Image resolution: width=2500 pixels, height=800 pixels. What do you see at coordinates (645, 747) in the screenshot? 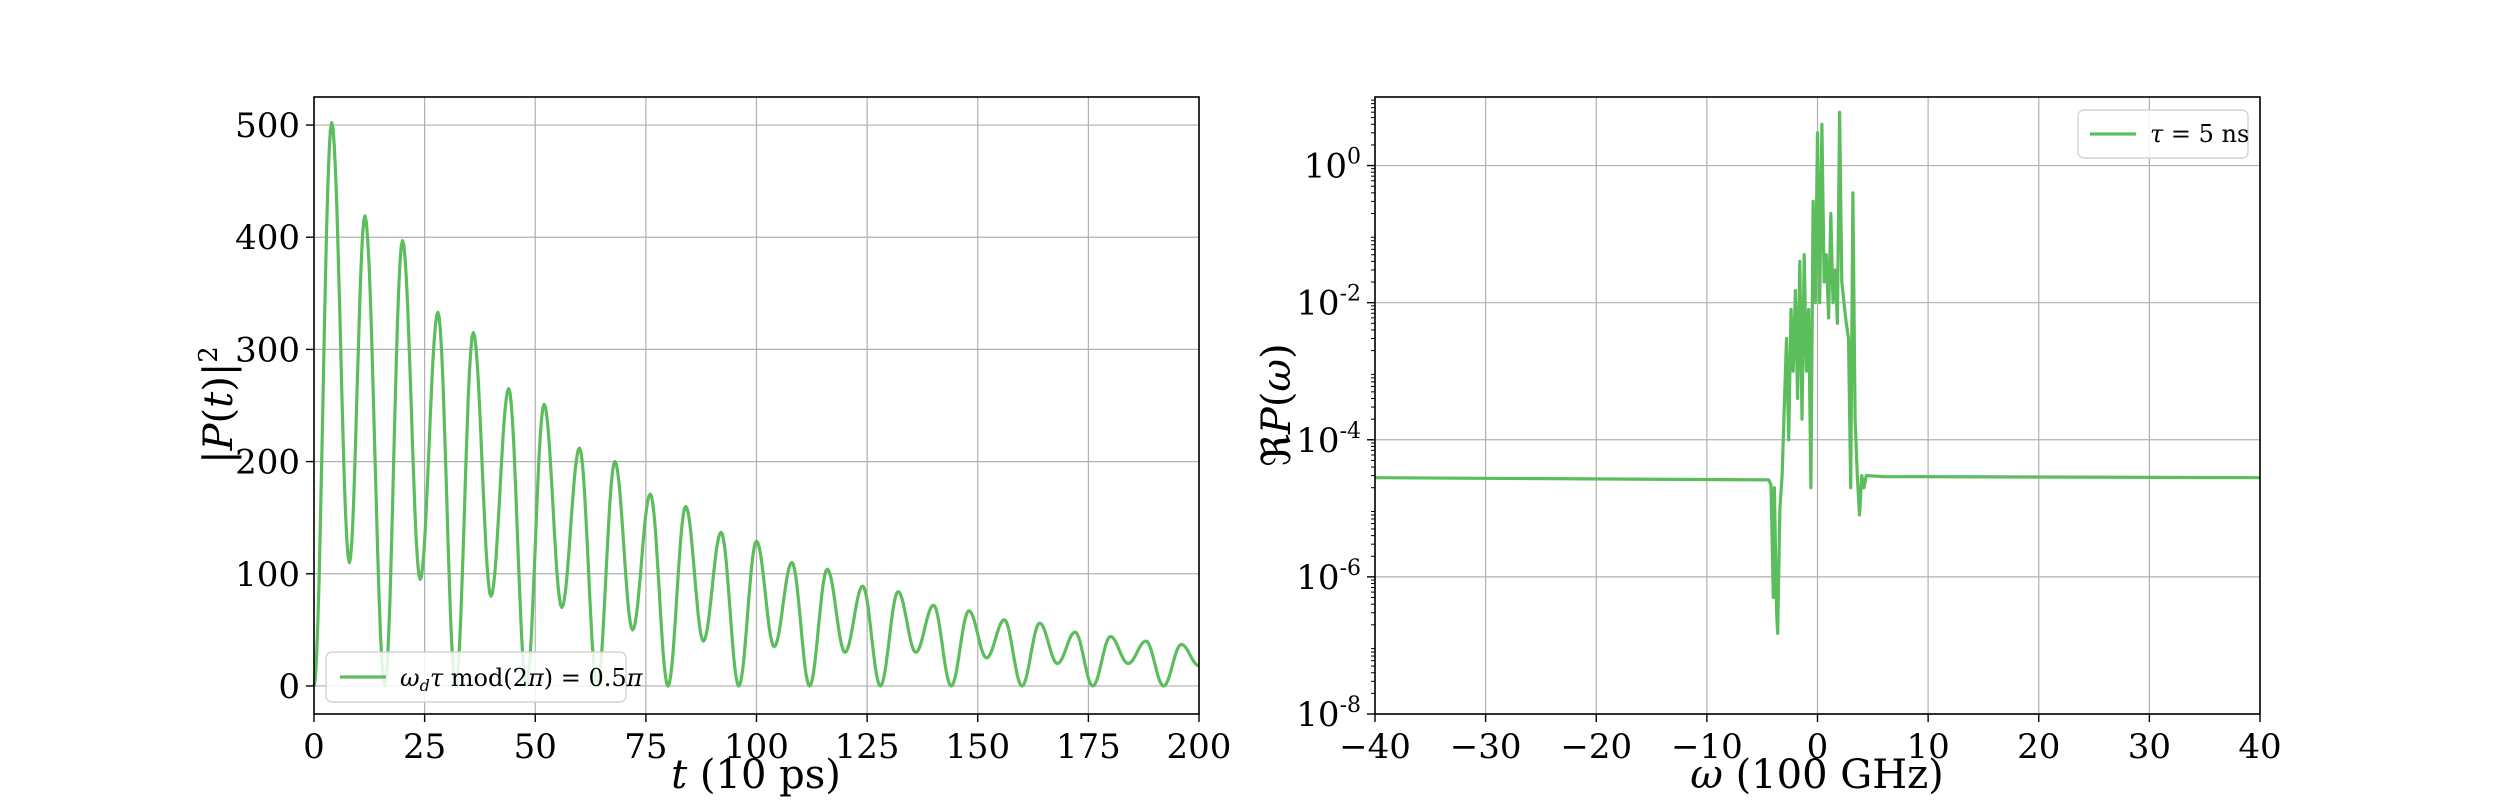
I see `left-x-tick-label: 75` at bounding box center [645, 747].